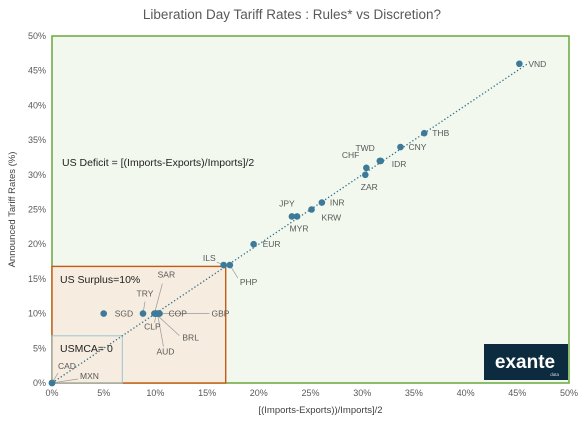  Describe the element at coordinates (517, 393) in the screenshot. I see `x-tick-label: 45%` at that location.